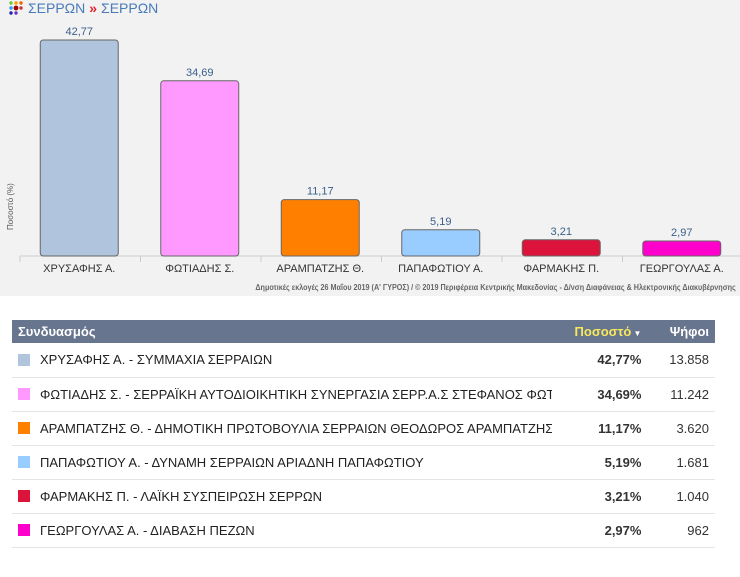  Describe the element at coordinates (682, 269) in the screenshot. I see `x-tick-label: ΓΕΩΡΓΟΥΛΑΣ Α.` at that location.